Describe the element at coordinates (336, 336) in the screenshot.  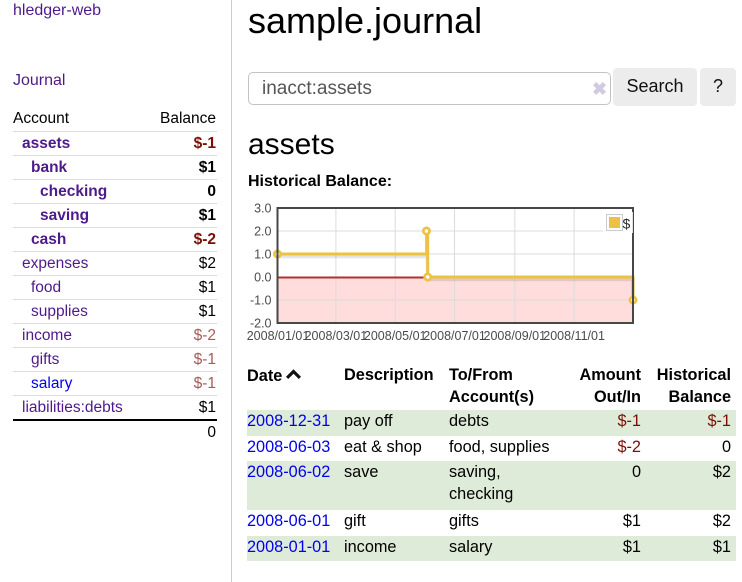
I see `svg-text: 2008/03/01` at that location.